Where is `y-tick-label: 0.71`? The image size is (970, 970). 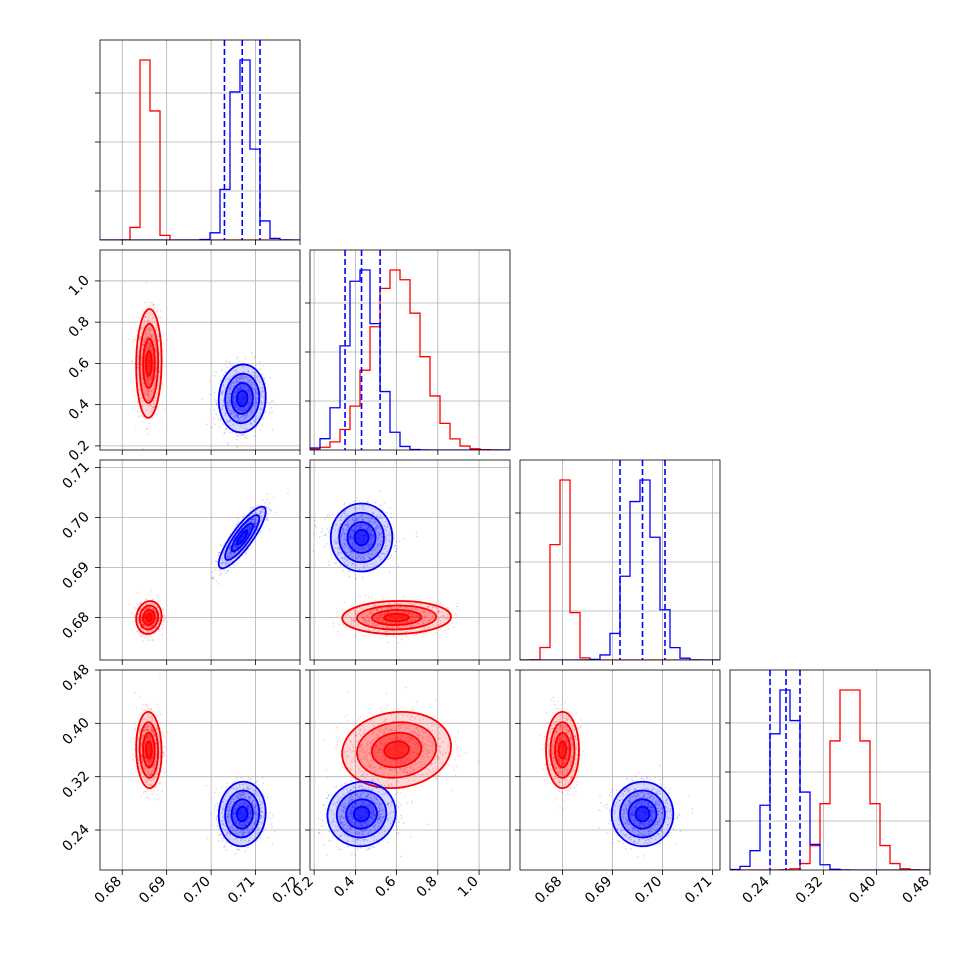
y-tick-label: 0.71 is located at coordinates (75, 475).